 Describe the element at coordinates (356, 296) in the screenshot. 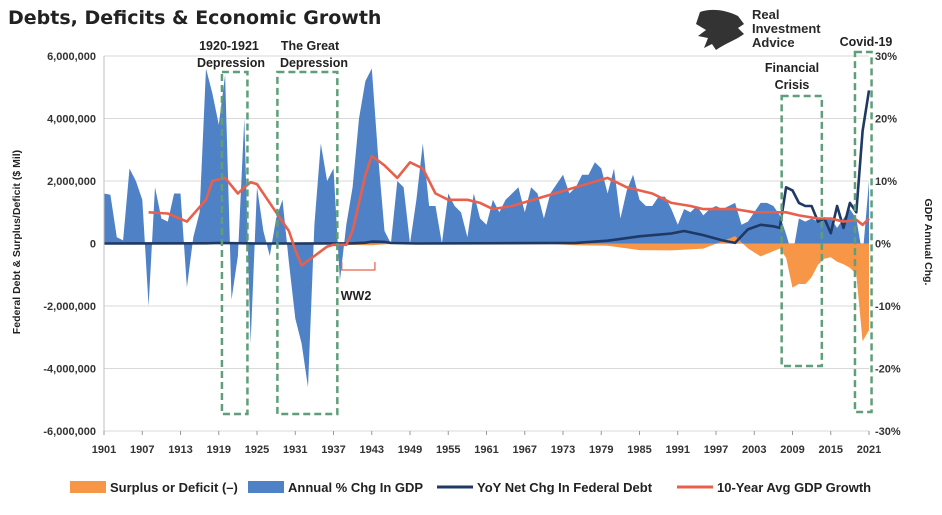

I see `annot-ww2: WW2` at that location.